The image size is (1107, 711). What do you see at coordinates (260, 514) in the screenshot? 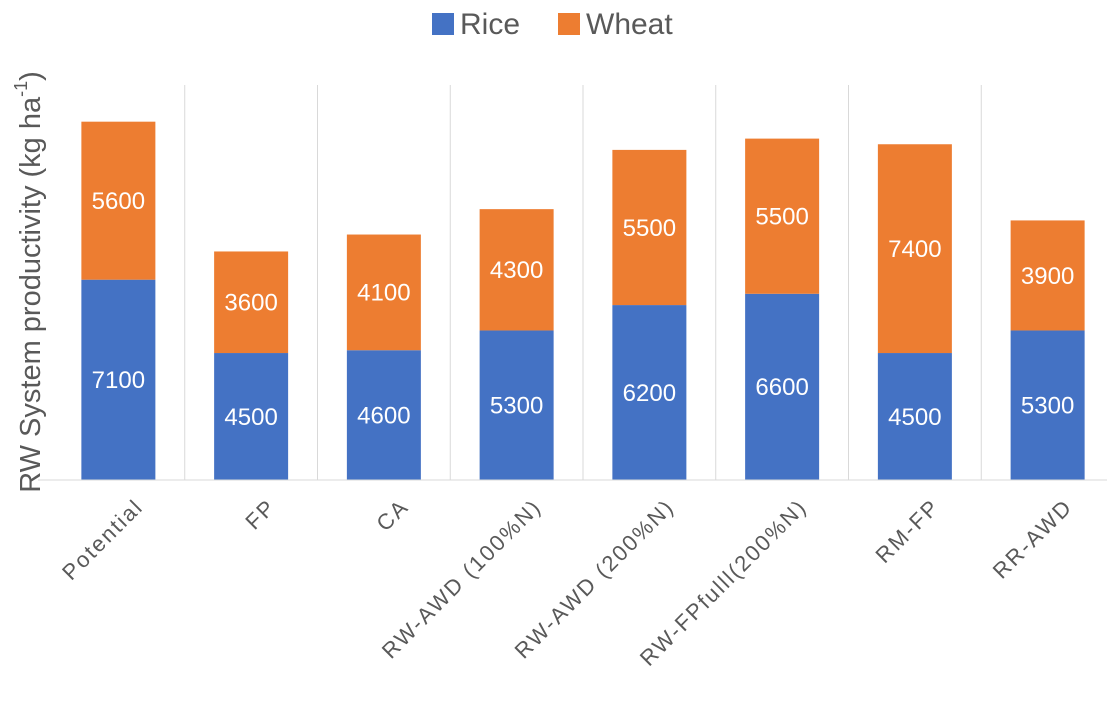
I see `x-tick-label: FP` at bounding box center [260, 514].